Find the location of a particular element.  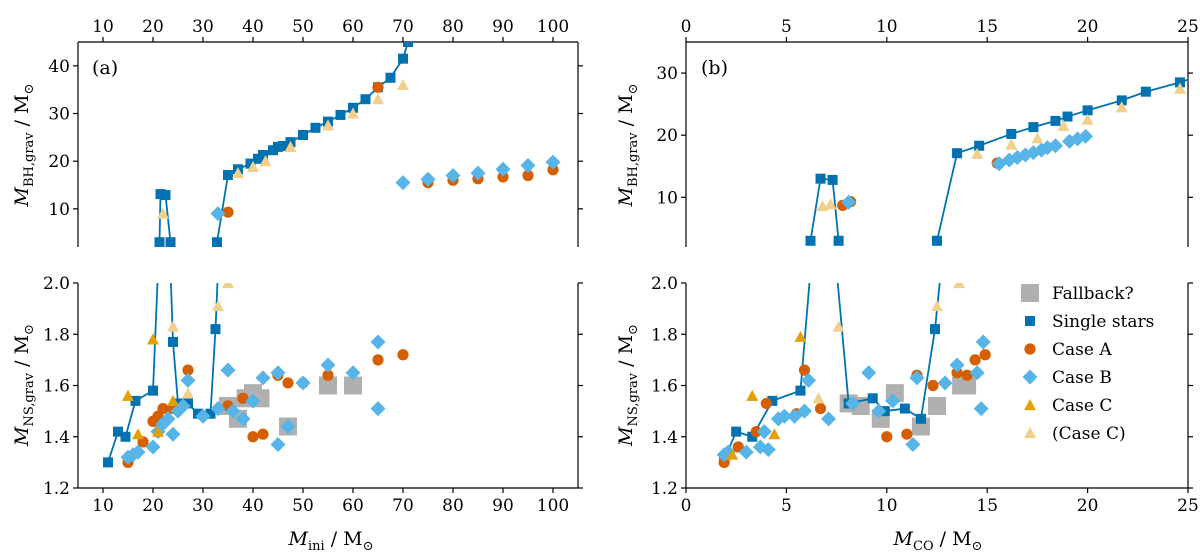

ytick-label: 10 is located at coordinates (59, 210).